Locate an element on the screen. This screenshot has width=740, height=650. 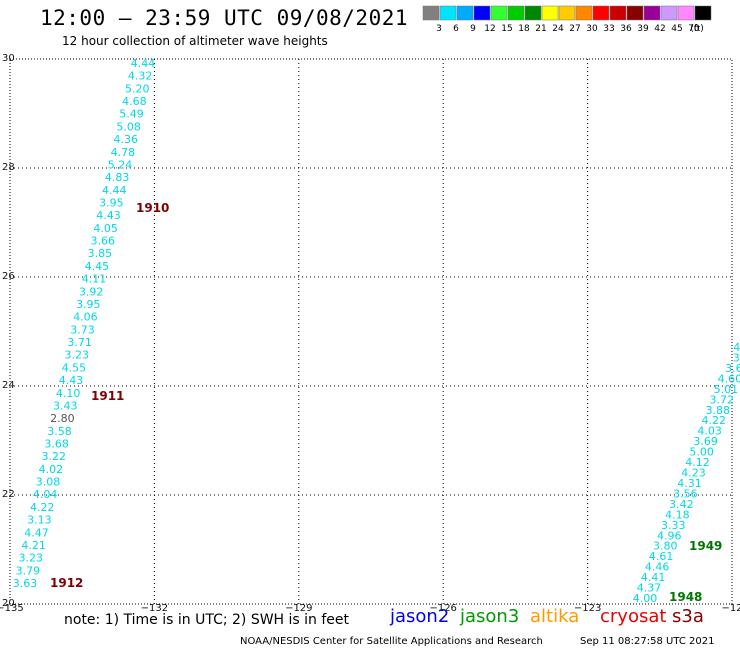
colorbar-label: 39 is located at coordinates (643, 29).